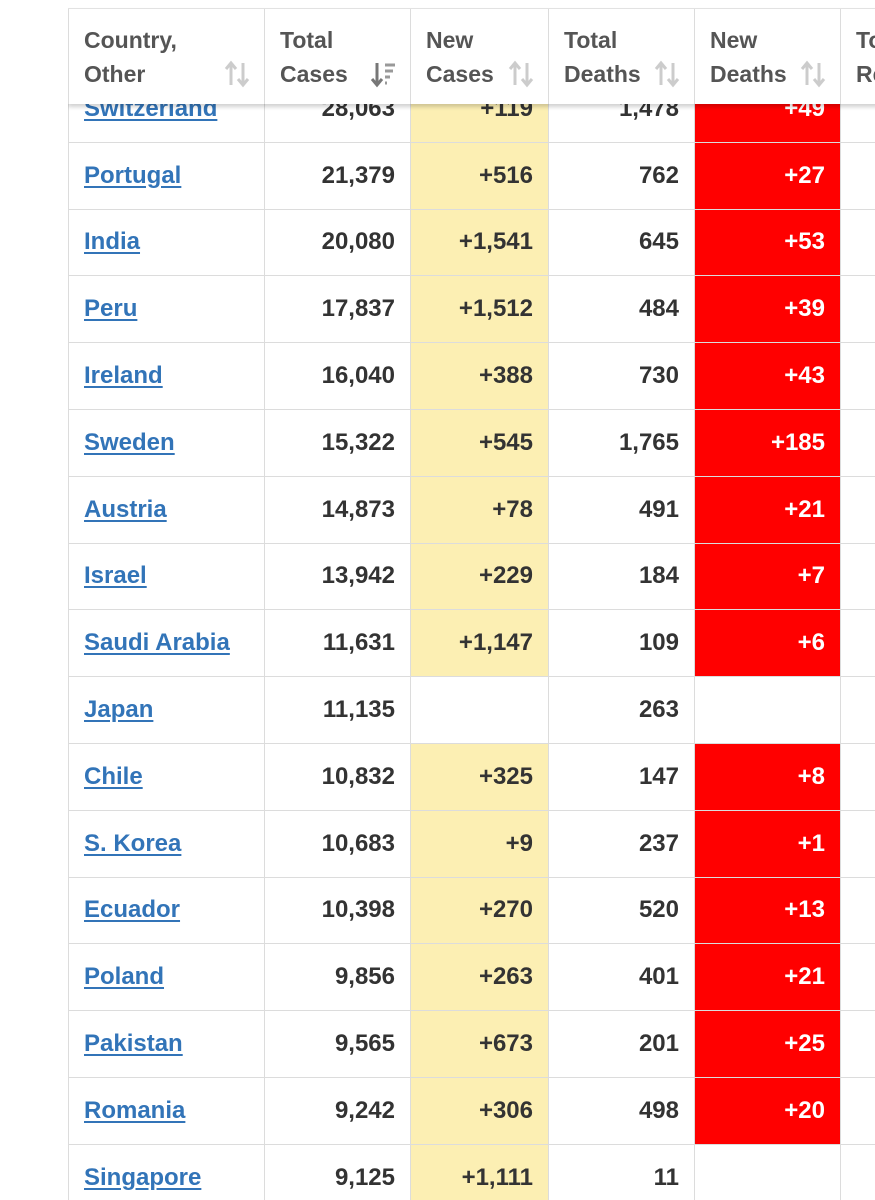 The width and height of the screenshot is (875, 1200). What do you see at coordinates (132, 910) in the screenshot?
I see `country-link: Ecuador` at bounding box center [132, 910].